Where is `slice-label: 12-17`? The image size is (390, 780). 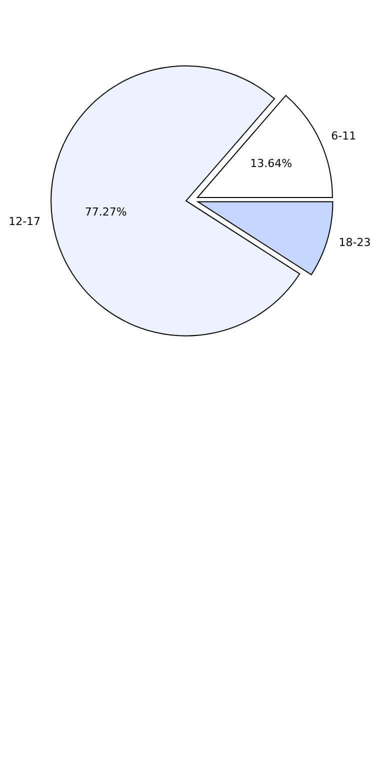 slice-label: 12-17 is located at coordinates (24, 221).